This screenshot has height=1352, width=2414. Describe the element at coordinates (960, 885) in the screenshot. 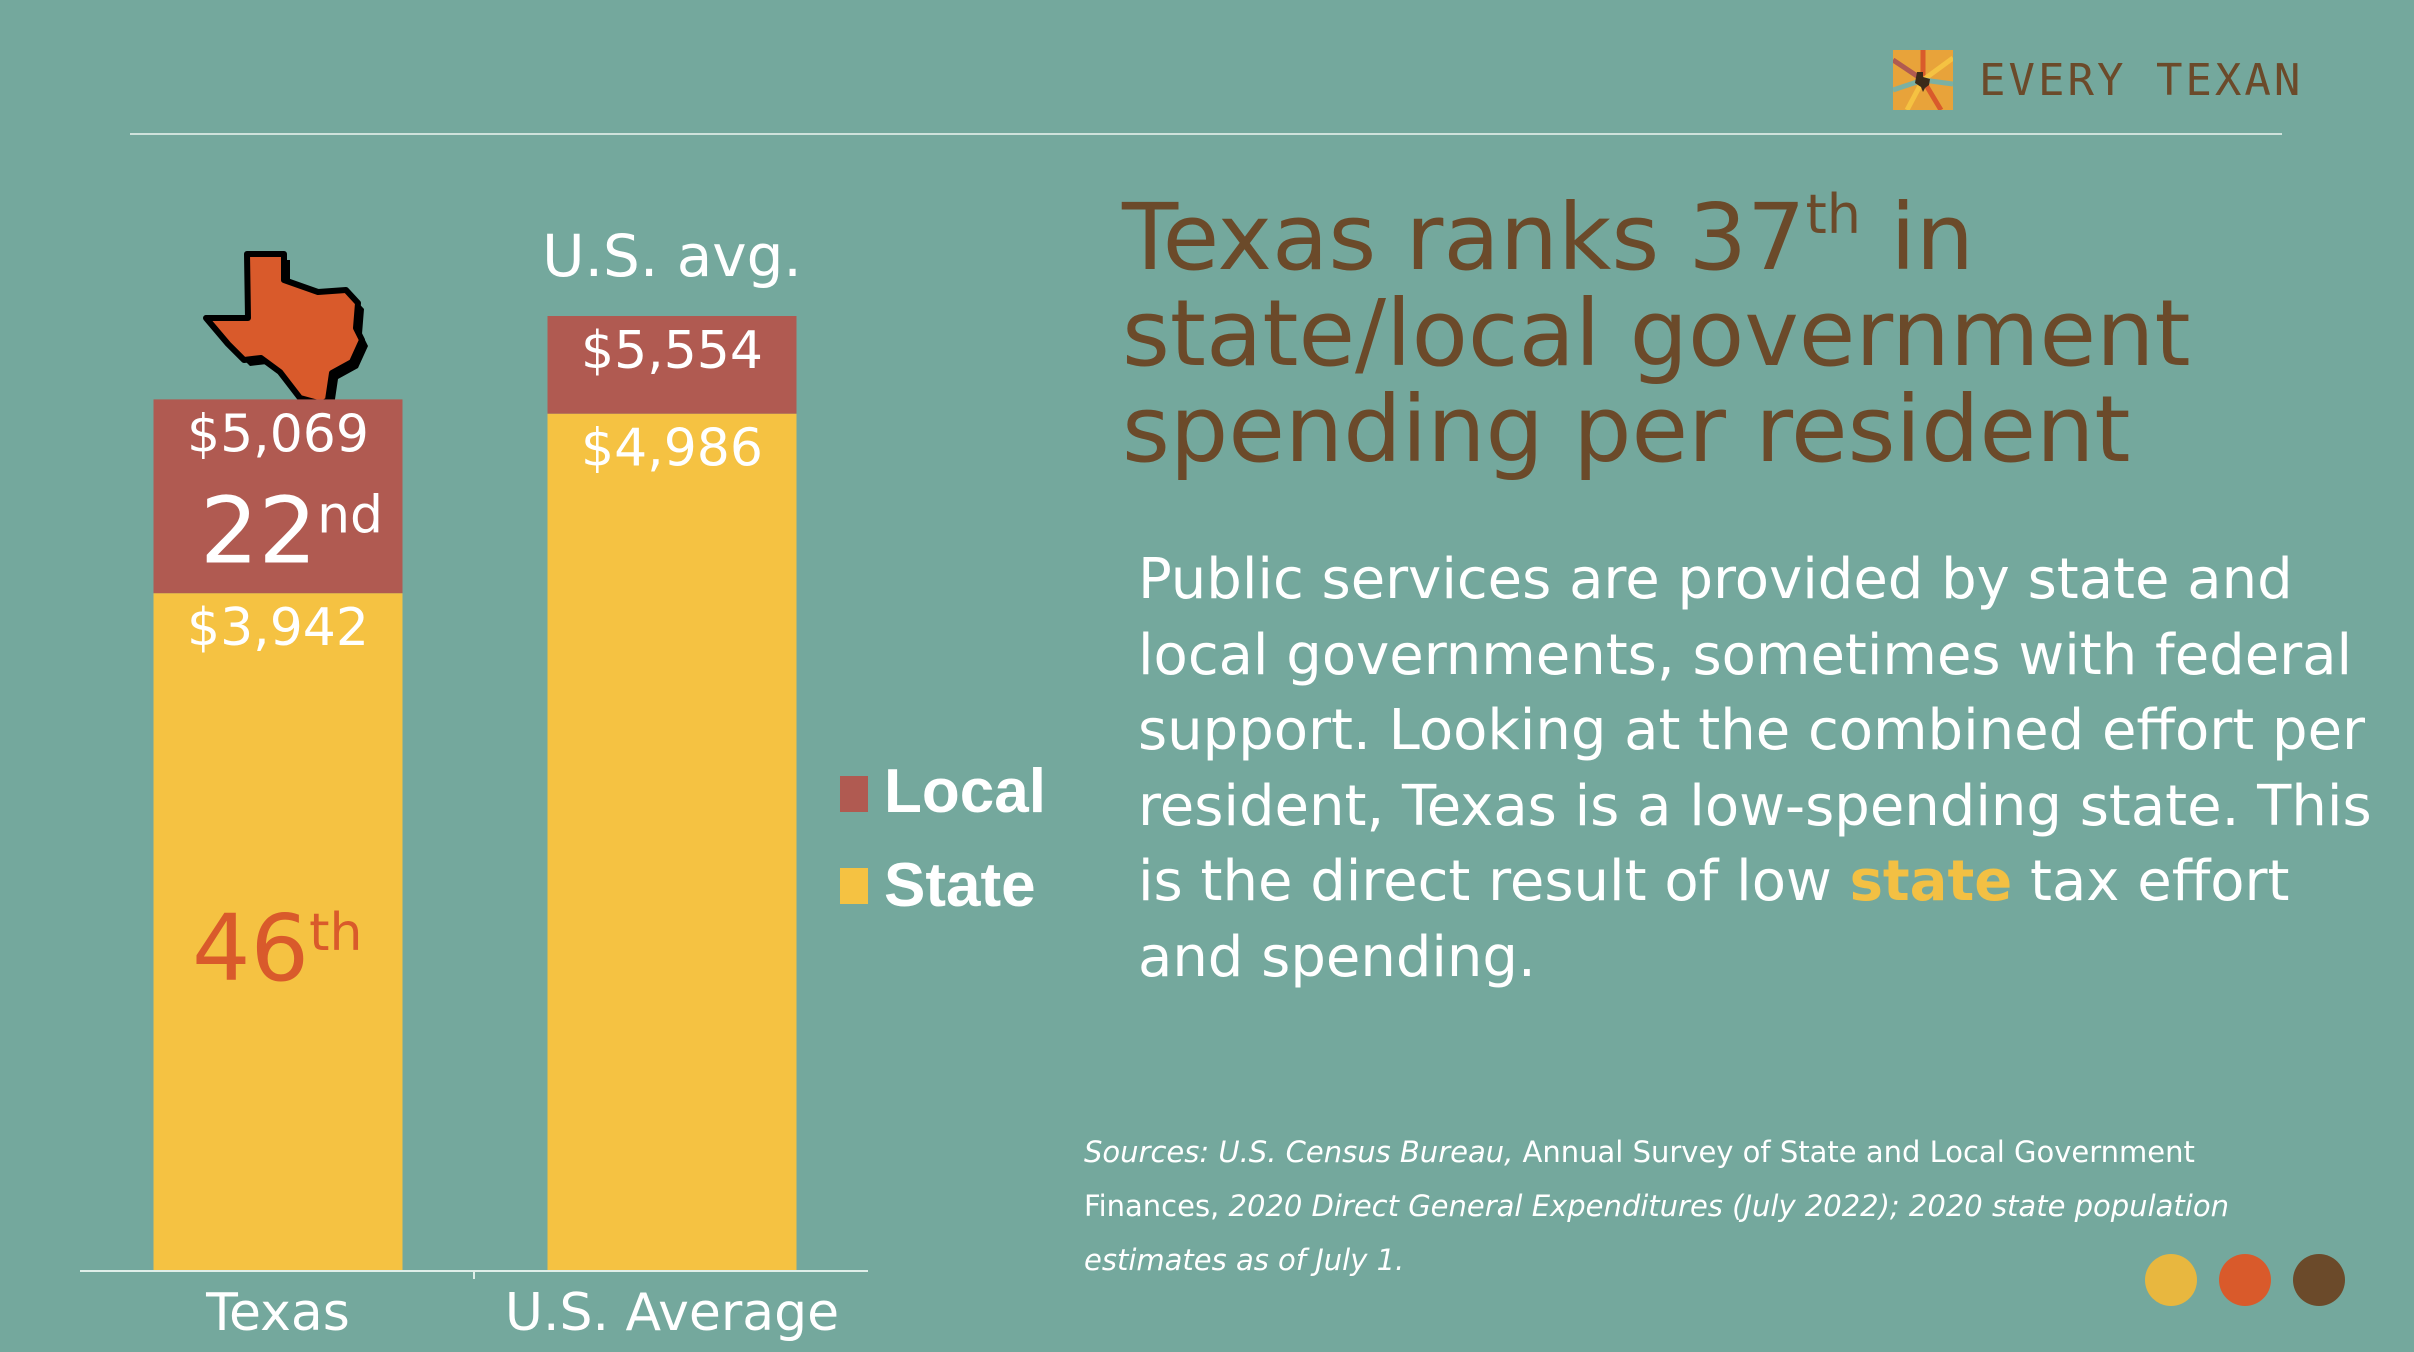

I see `legend-label-state: State` at that location.